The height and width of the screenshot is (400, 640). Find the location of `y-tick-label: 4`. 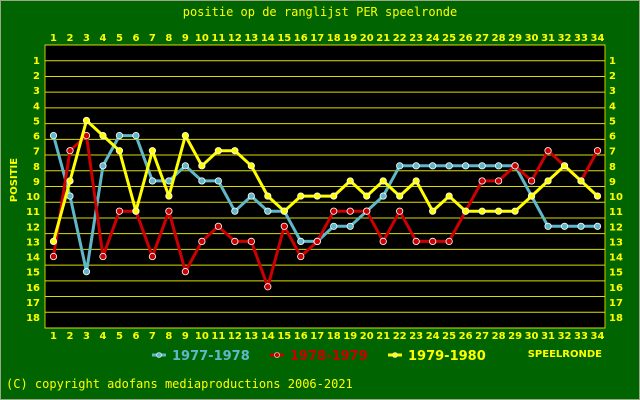

y-tick-label: 4 is located at coordinates (36, 106).